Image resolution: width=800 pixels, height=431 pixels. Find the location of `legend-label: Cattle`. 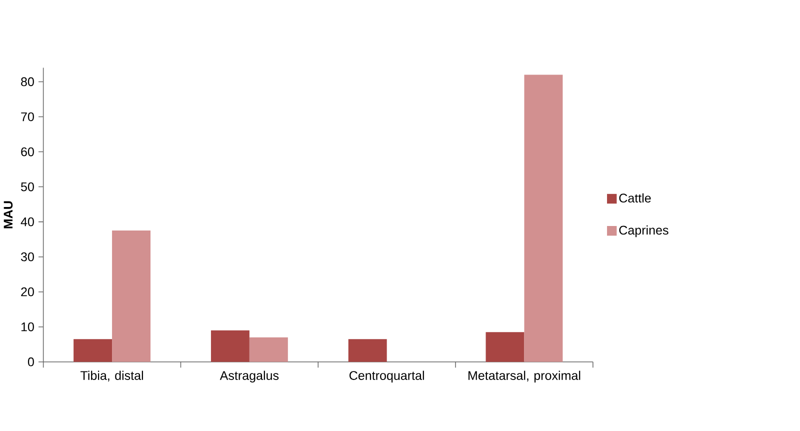

legend-label: Cattle is located at coordinates (635, 198).